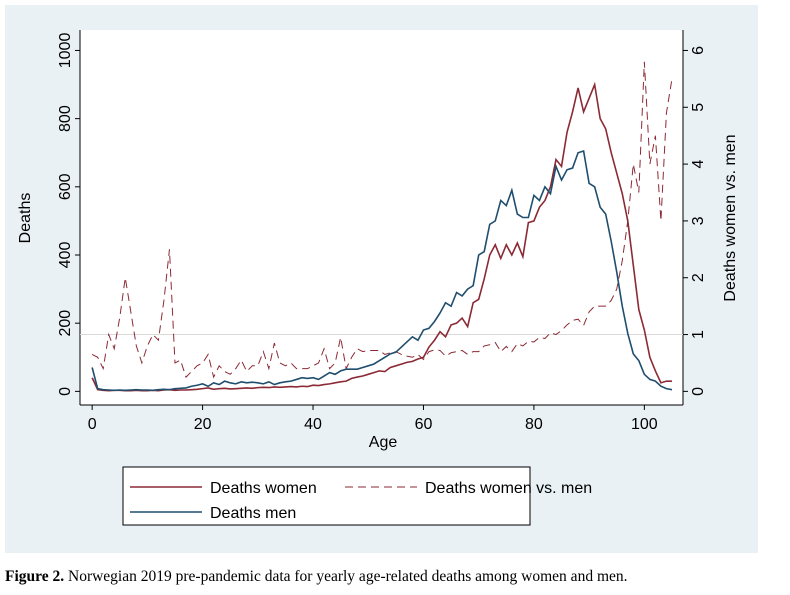 The image size is (790, 595). What do you see at coordinates (698, 220) in the screenshot?
I see `y2-tick-label: 3` at bounding box center [698, 220].